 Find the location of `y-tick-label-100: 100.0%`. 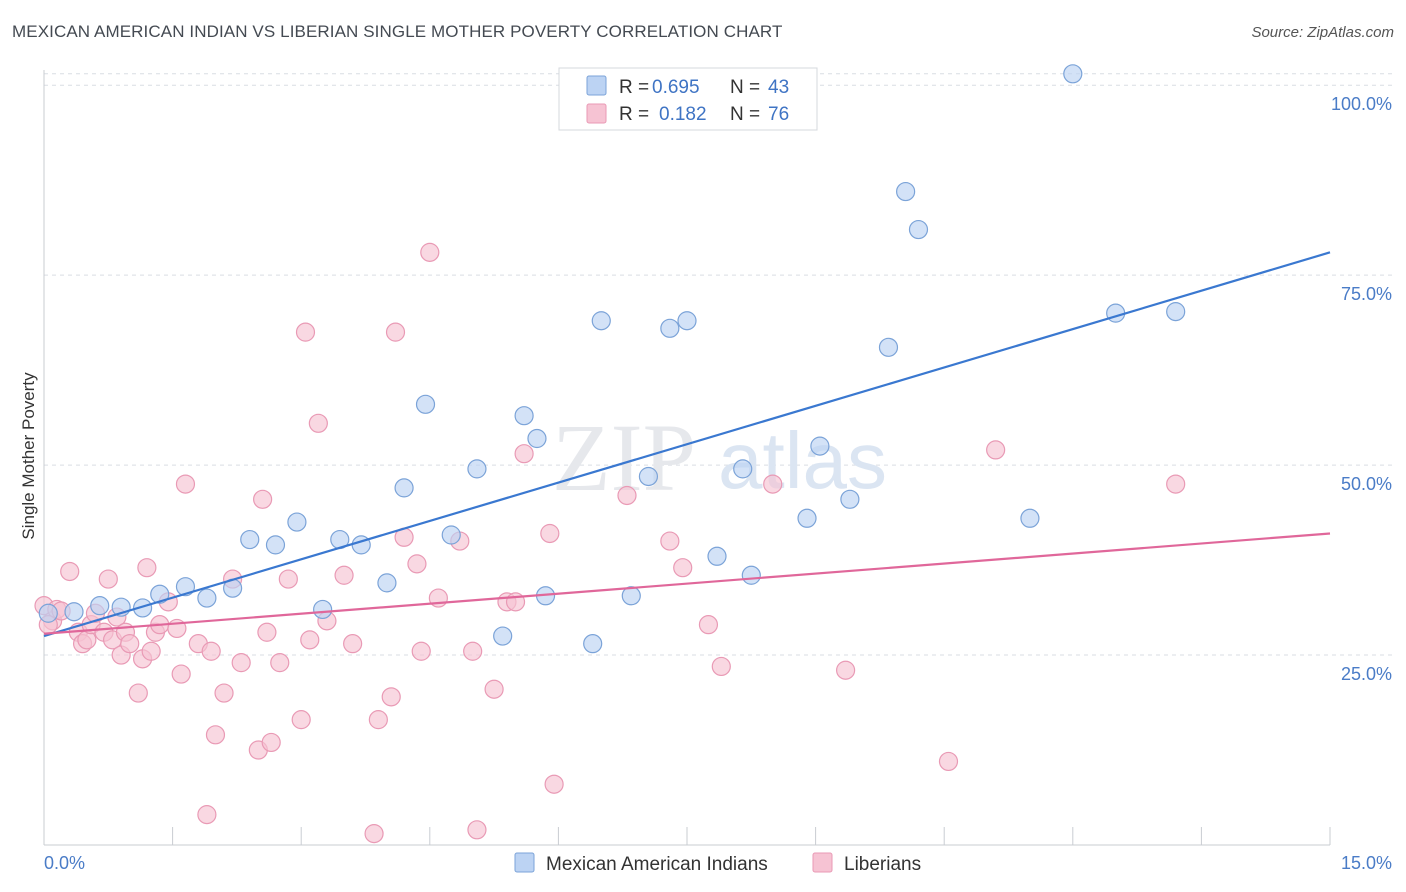

y-tick-label-100: 100.0% is located at coordinates (1361, 104).